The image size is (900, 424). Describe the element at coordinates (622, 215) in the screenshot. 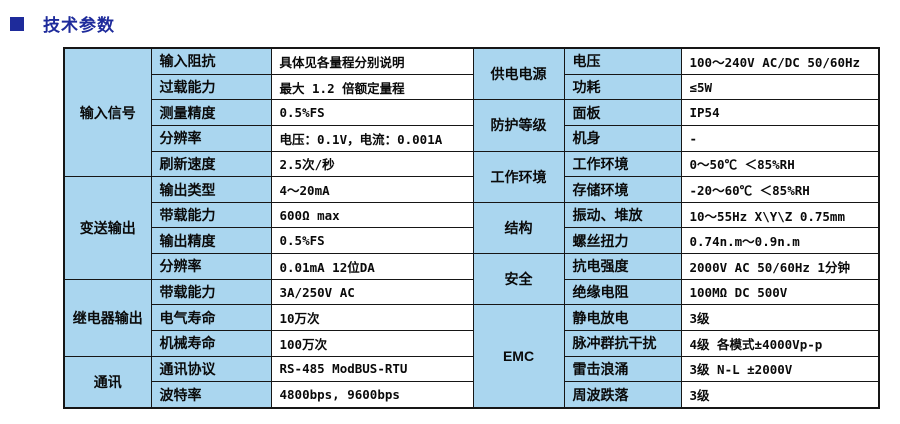

I see `param-label-cell: 振动、堆放` at that location.